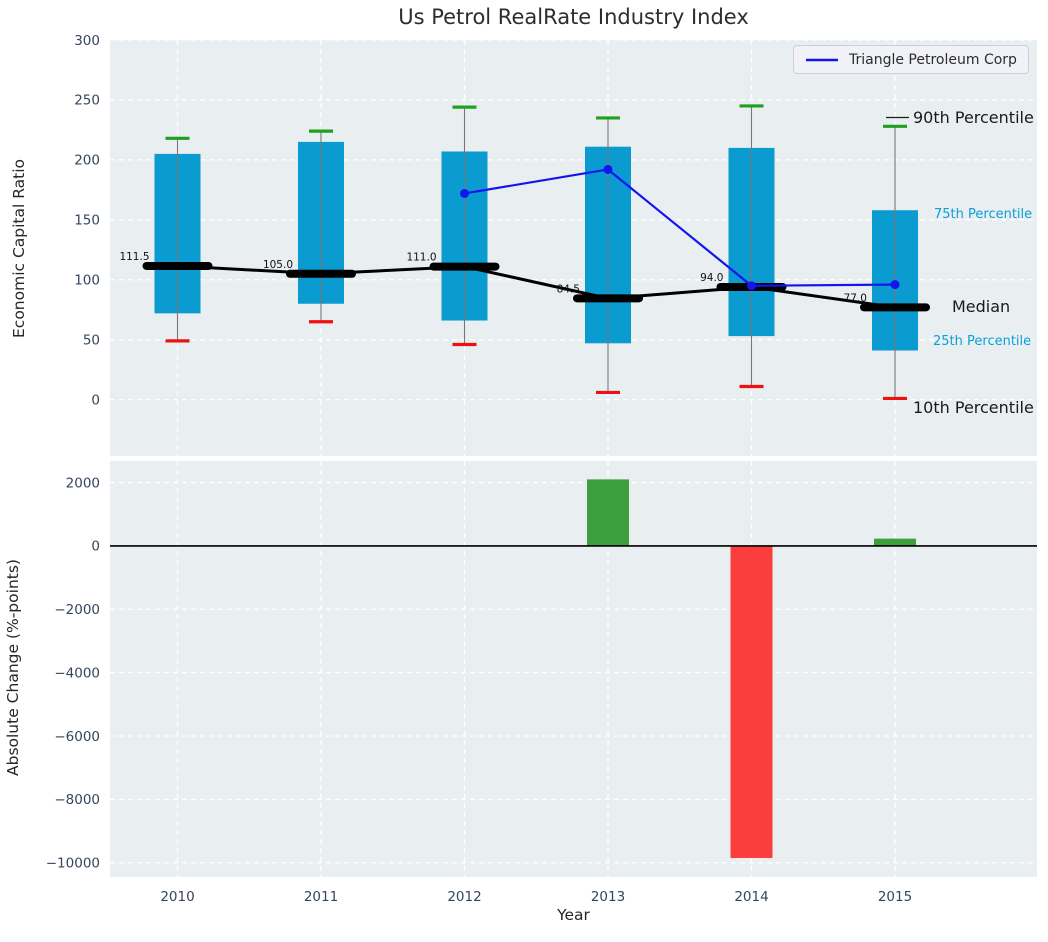  I want to click on top-y-tick-label: 200, so click(87, 161).